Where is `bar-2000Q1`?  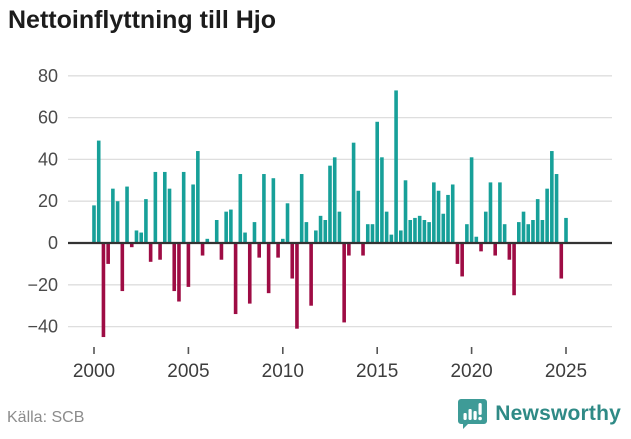
bar-2000Q1 is located at coordinates (94, 224).